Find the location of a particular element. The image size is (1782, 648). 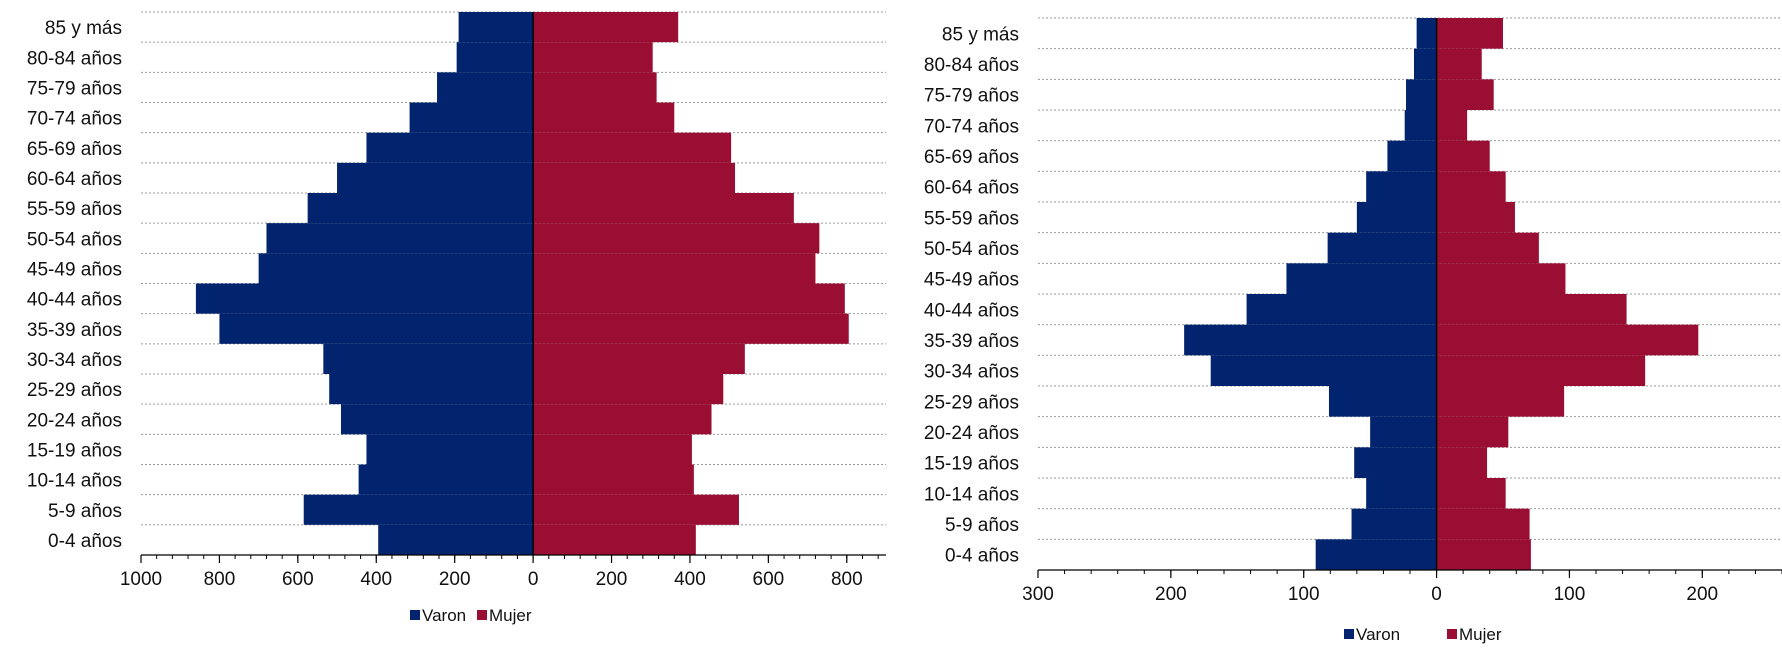

legend: Varon Mujer is located at coordinates (471, 615).